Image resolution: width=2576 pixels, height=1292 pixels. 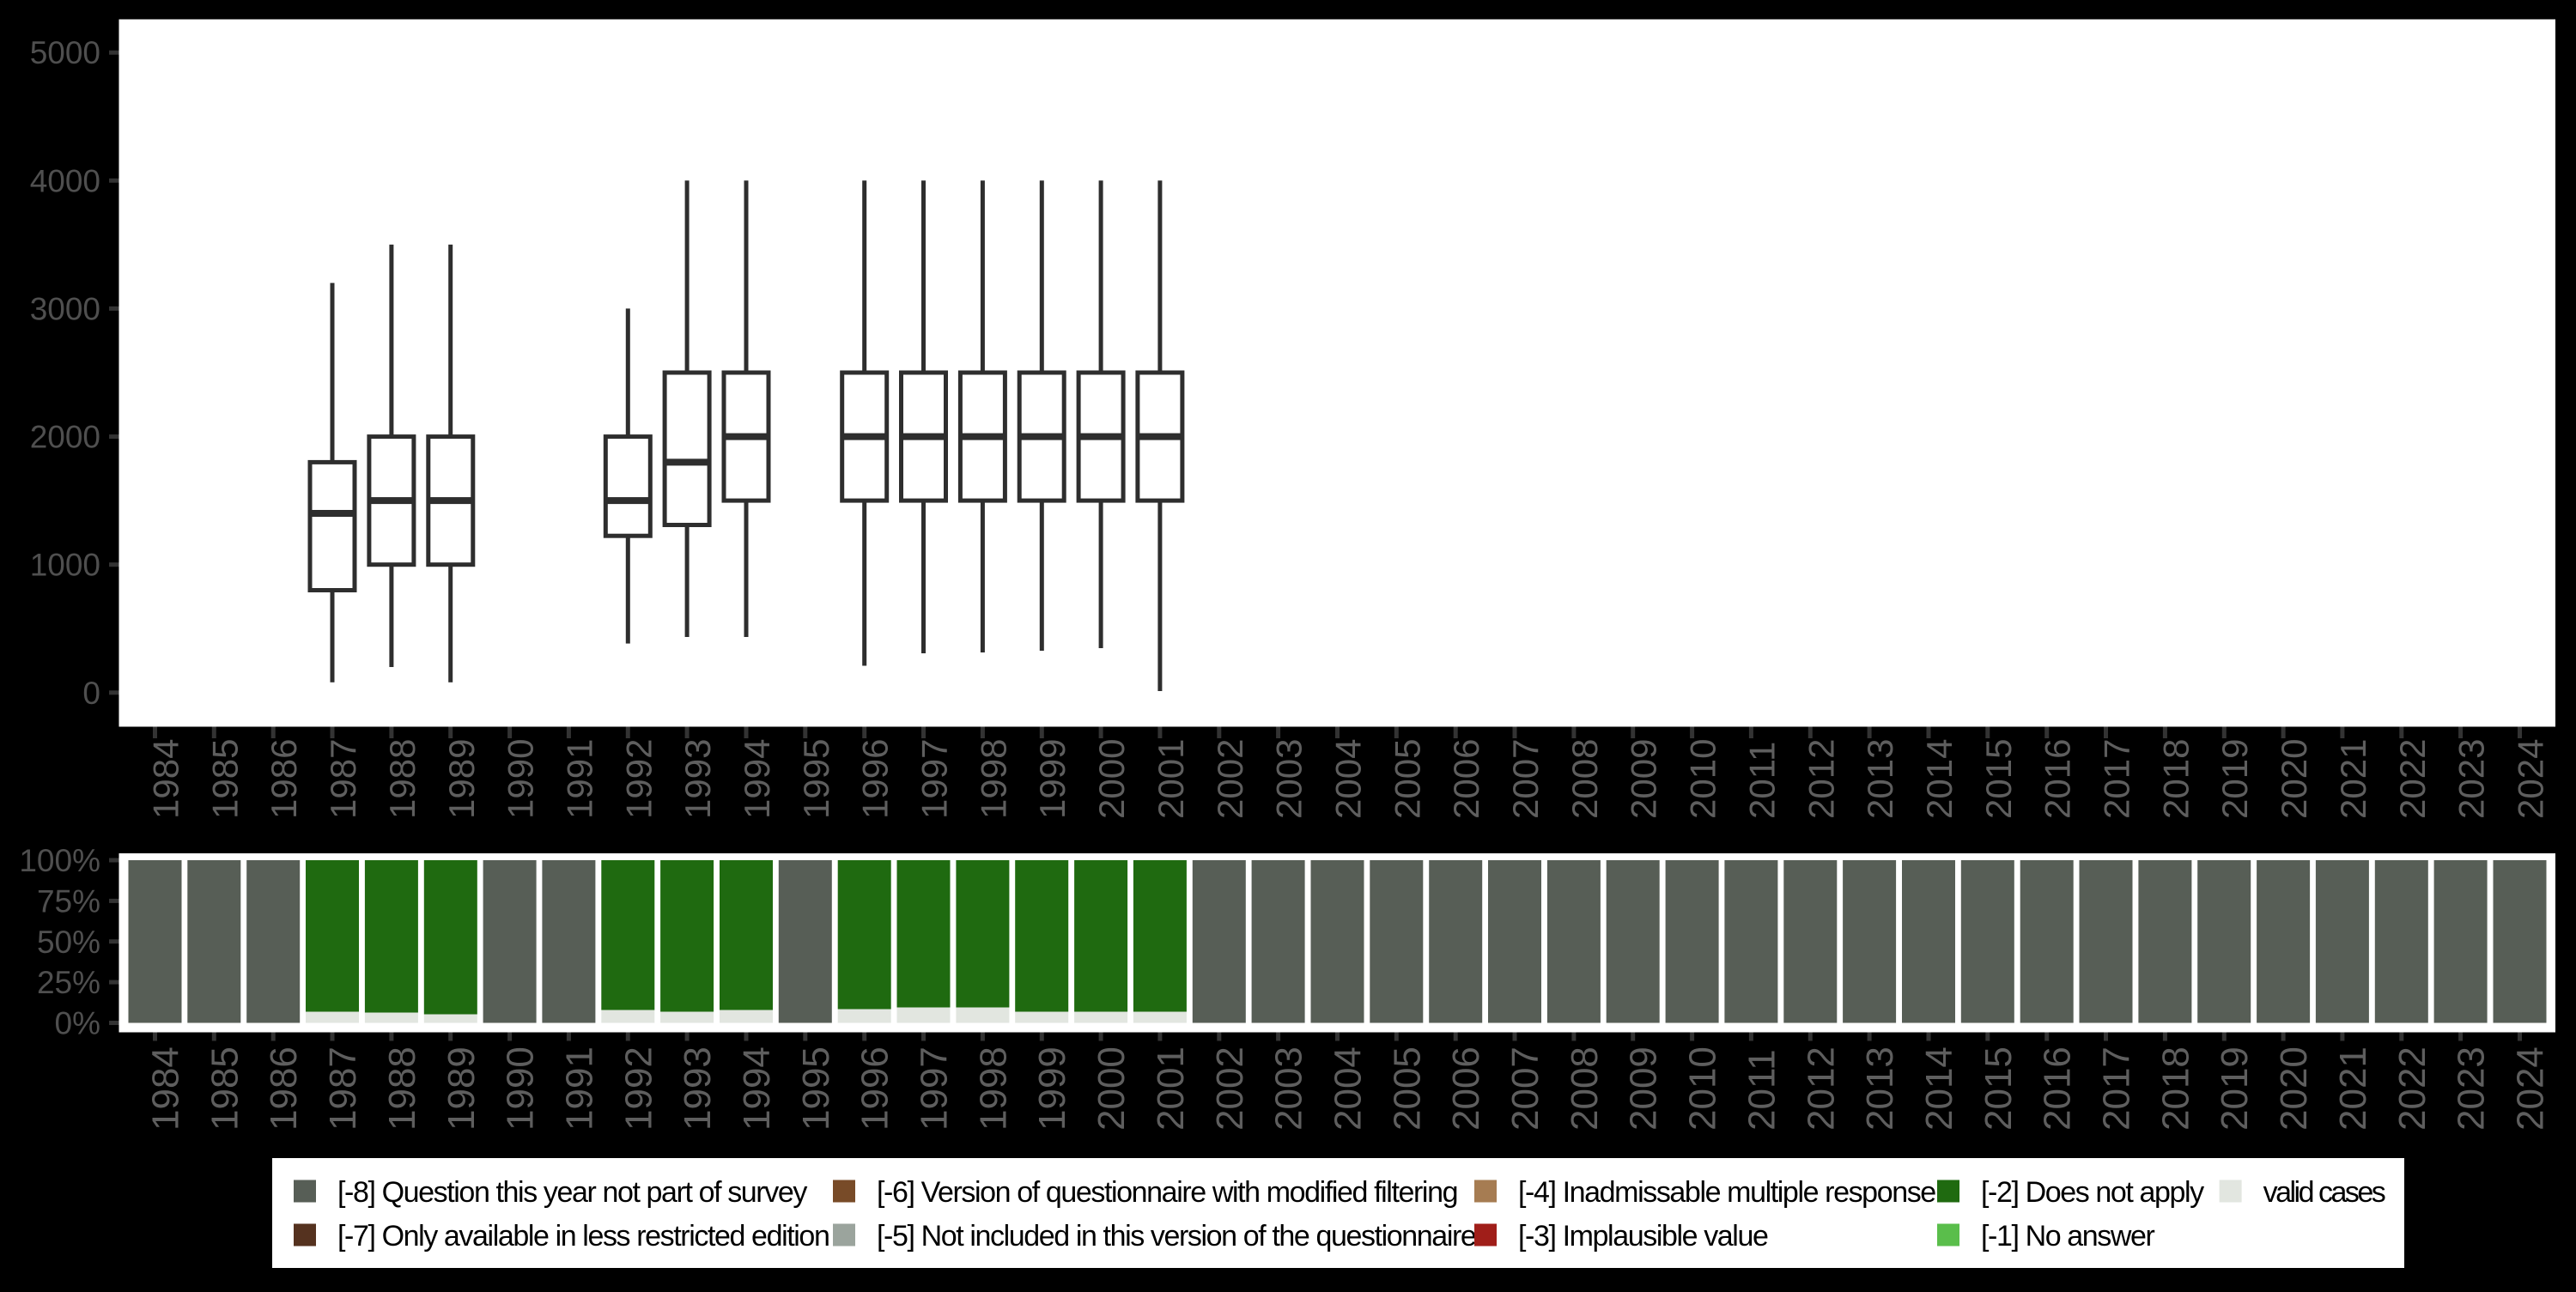 What do you see at coordinates (2117, 1088) in the screenshot?
I see `svg-text: 2017` at bounding box center [2117, 1088].